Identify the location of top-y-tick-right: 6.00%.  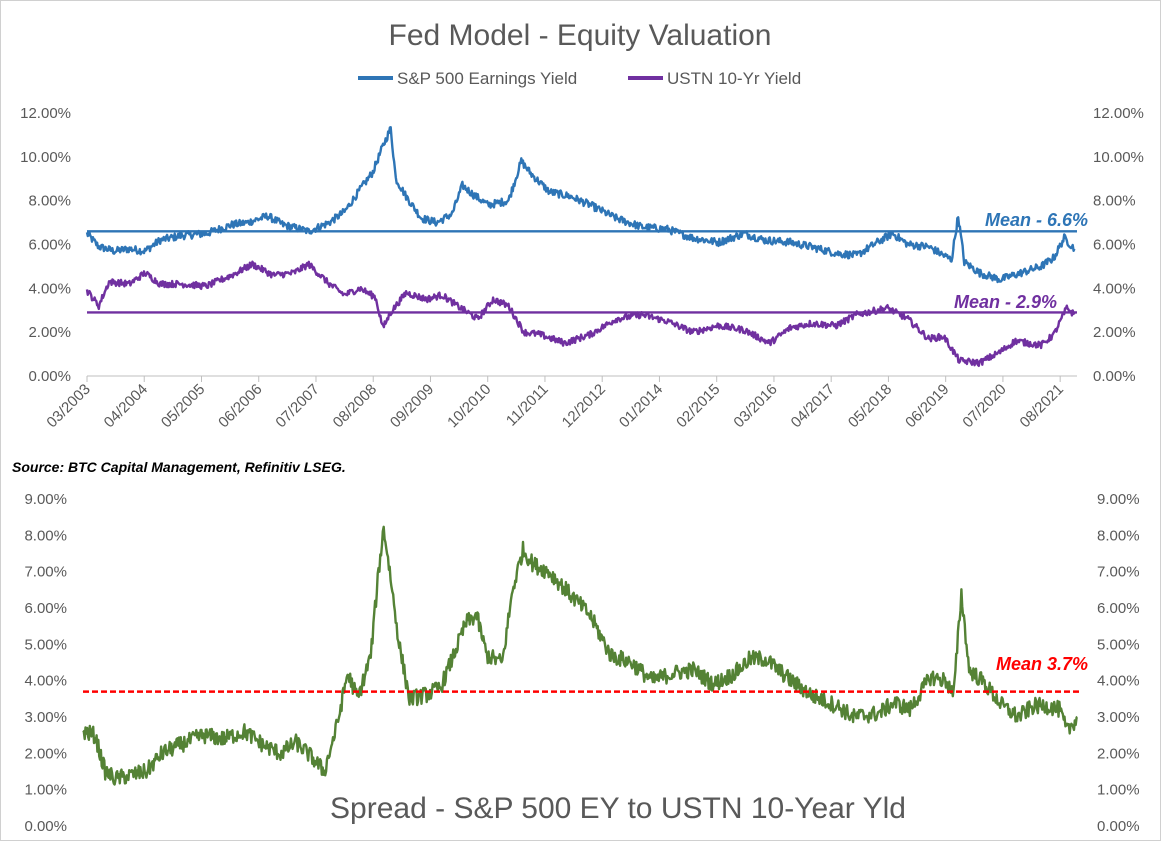
(1114, 245).